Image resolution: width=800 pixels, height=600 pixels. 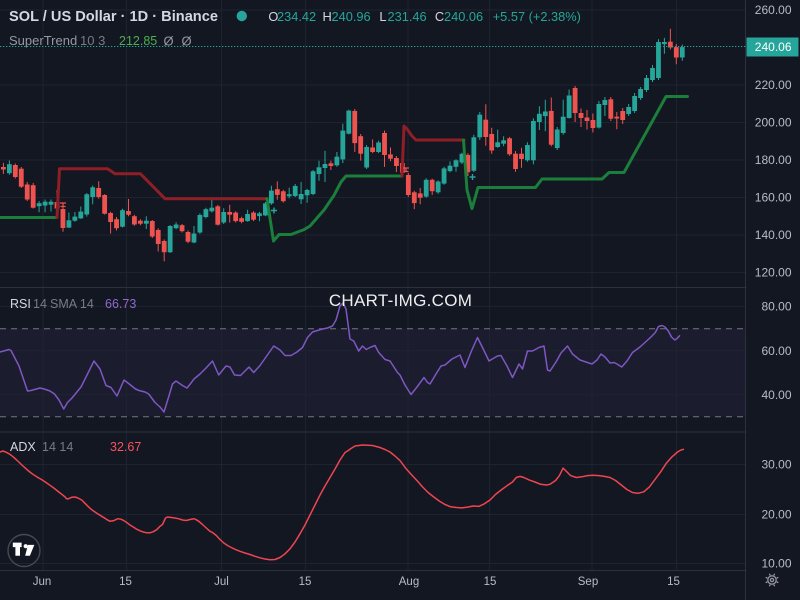 I want to click on svg-text: SuperTrend, so click(x=43, y=40).